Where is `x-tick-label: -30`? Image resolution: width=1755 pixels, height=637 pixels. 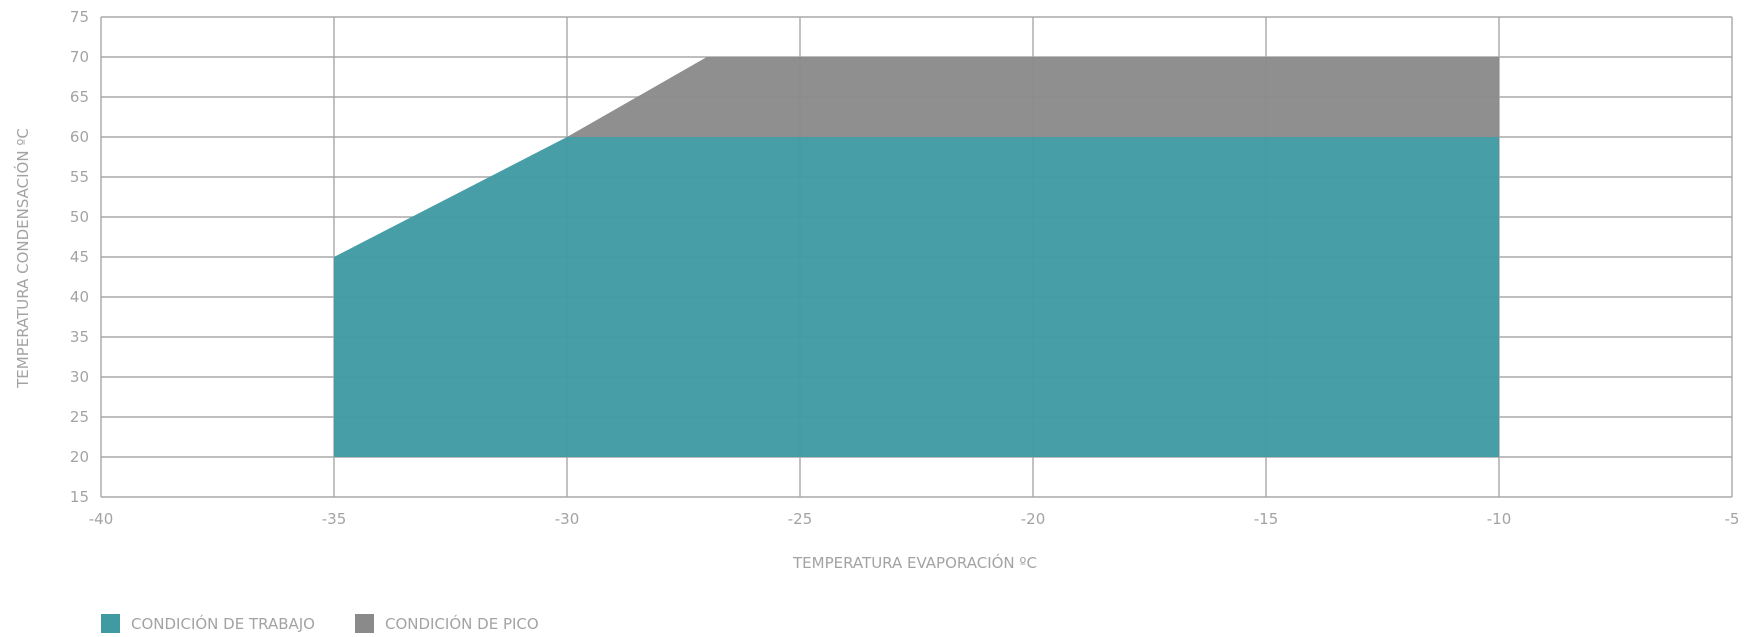 x-tick-label: -30 is located at coordinates (567, 519).